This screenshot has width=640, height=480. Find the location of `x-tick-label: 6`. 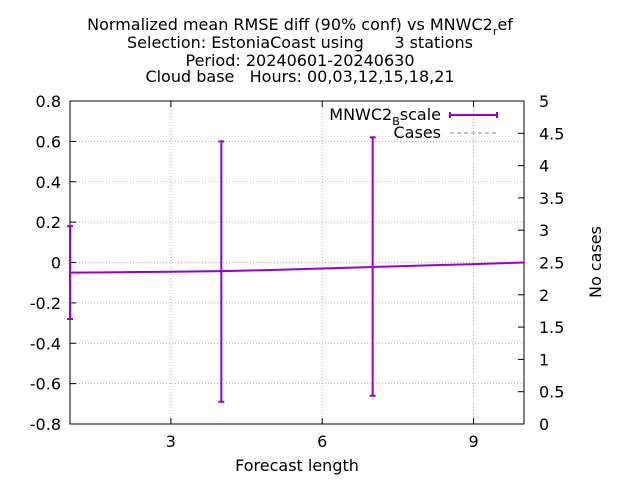

x-tick-label: 6 is located at coordinates (322, 441).